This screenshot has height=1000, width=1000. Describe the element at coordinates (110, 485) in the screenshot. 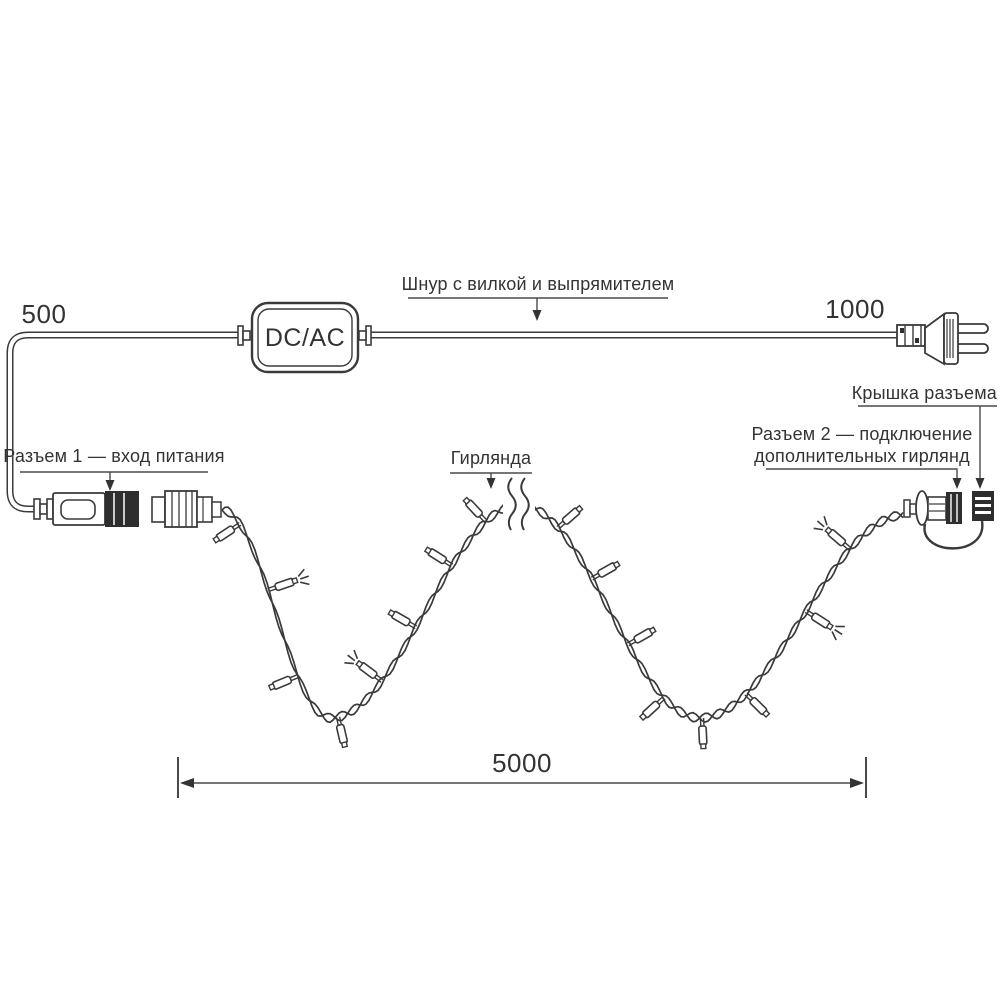

I see `connector1-leader-arrow` at that location.